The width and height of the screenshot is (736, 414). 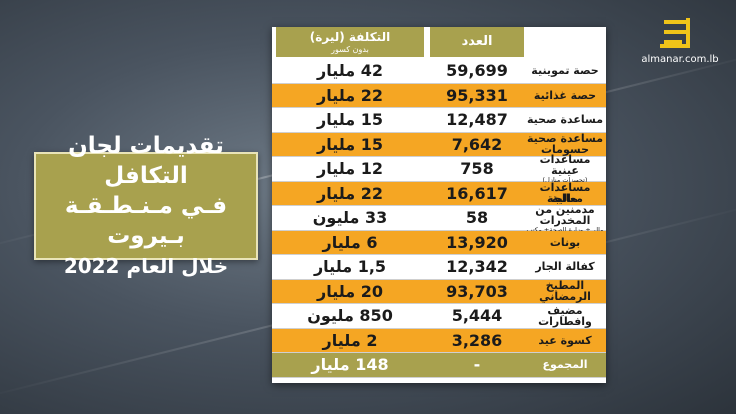 What do you see at coordinates (477, 95) in the screenshot?
I see `count-cell: 95,331` at bounding box center [477, 95].